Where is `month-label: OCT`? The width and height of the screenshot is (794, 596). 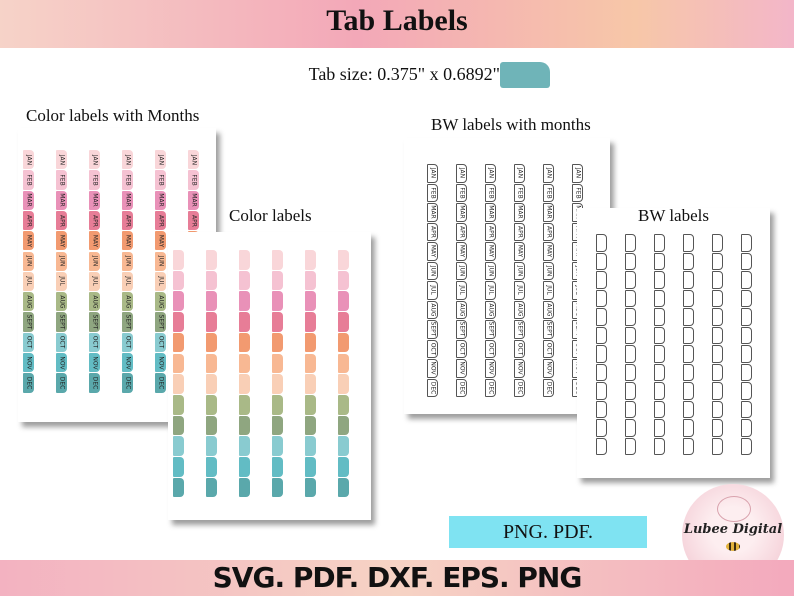
month-label: OCT is located at coordinates (61, 342).